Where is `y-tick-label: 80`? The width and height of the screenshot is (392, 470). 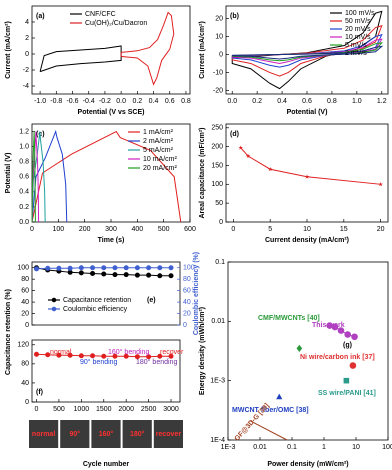 y-tick-label: 80 is located at coordinates (25, 364).